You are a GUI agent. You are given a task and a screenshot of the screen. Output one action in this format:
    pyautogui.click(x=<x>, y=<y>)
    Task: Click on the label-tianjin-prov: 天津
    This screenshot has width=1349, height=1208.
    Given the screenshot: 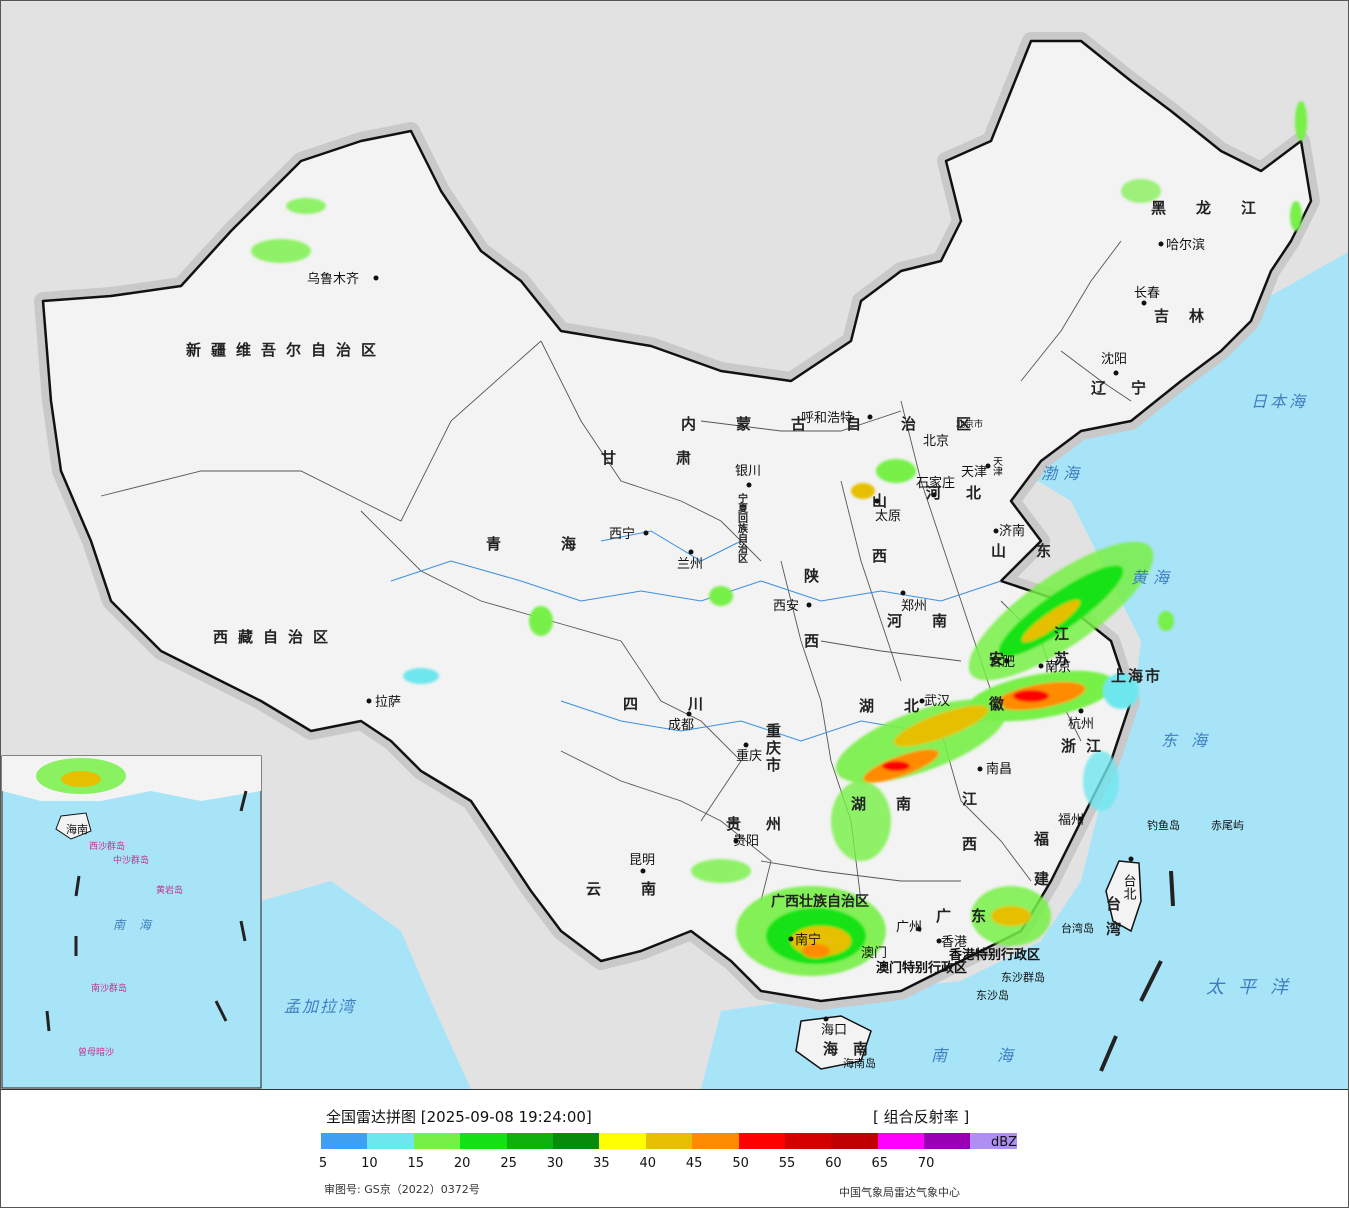 What is the action you would take?
    pyautogui.click(x=997, y=466)
    